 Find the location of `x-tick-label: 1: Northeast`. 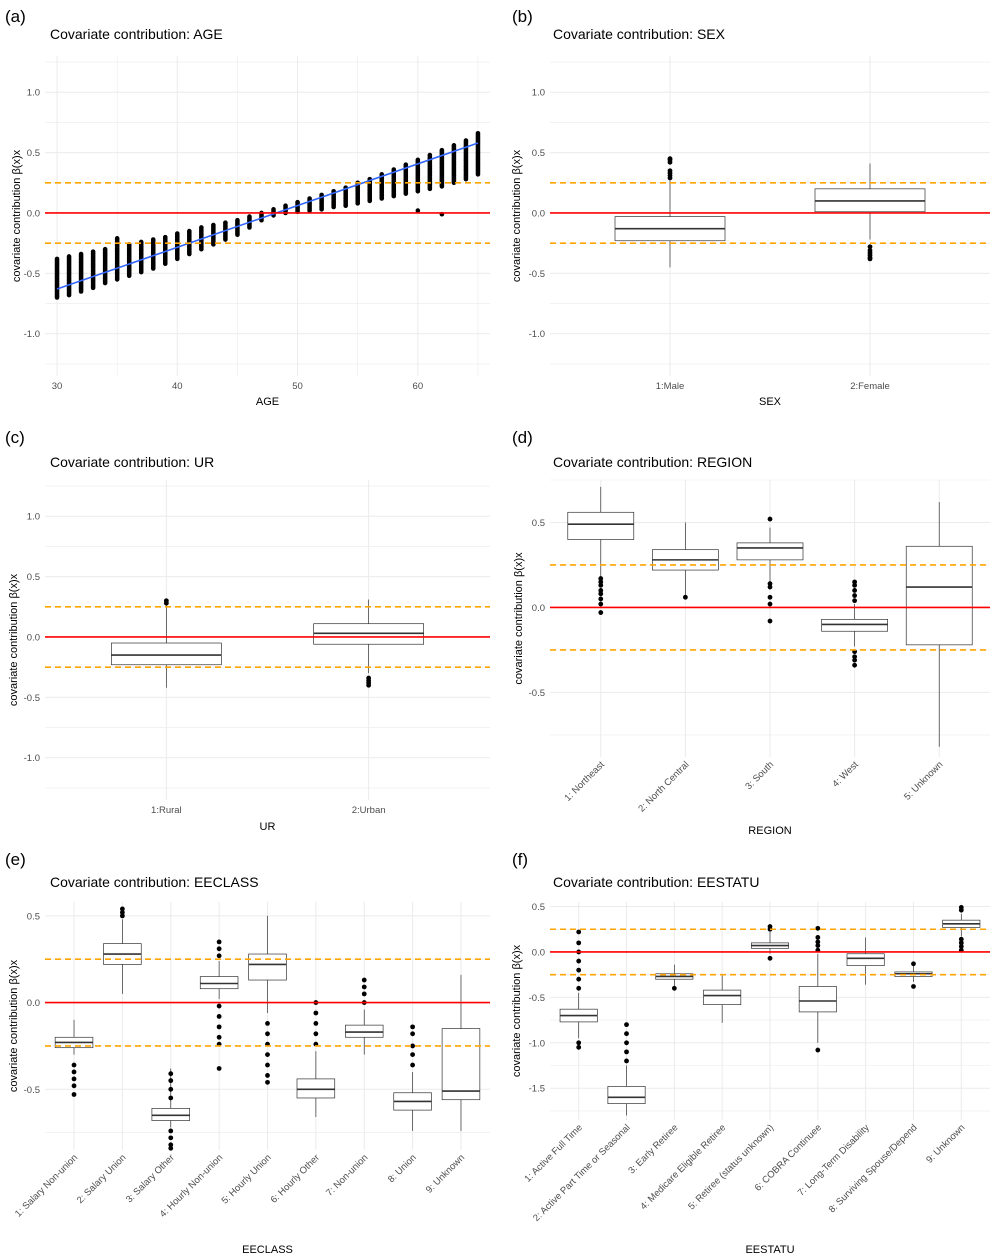

x-tick-label: 1: Northeast is located at coordinates (585, 781).